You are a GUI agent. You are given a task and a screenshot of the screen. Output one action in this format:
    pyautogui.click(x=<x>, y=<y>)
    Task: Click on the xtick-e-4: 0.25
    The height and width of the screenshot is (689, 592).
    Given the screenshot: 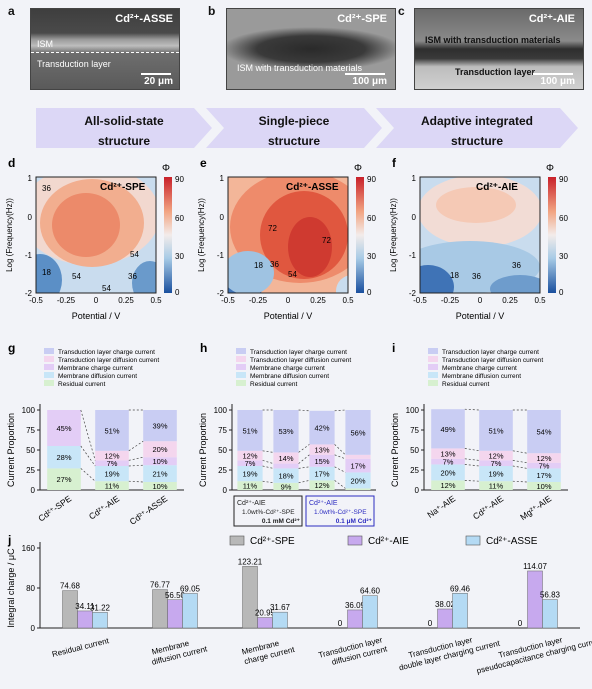 What is the action you would take?
    pyautogui.click(x=318, y=300)
    